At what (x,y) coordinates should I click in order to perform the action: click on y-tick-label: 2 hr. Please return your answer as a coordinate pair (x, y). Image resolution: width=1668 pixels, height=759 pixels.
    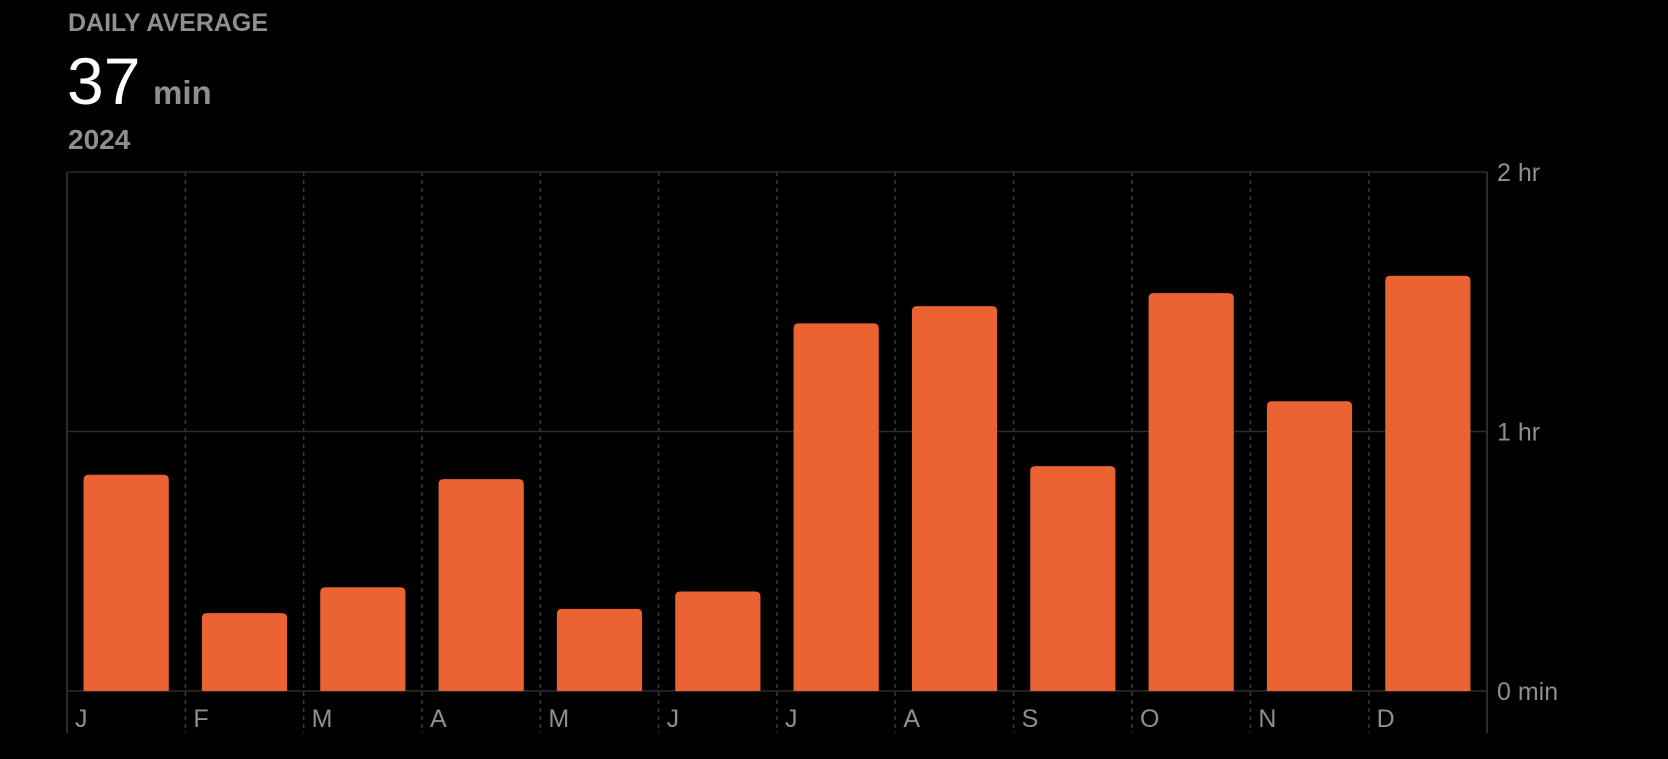
    Looking at the image, I should click on (1518, 173).